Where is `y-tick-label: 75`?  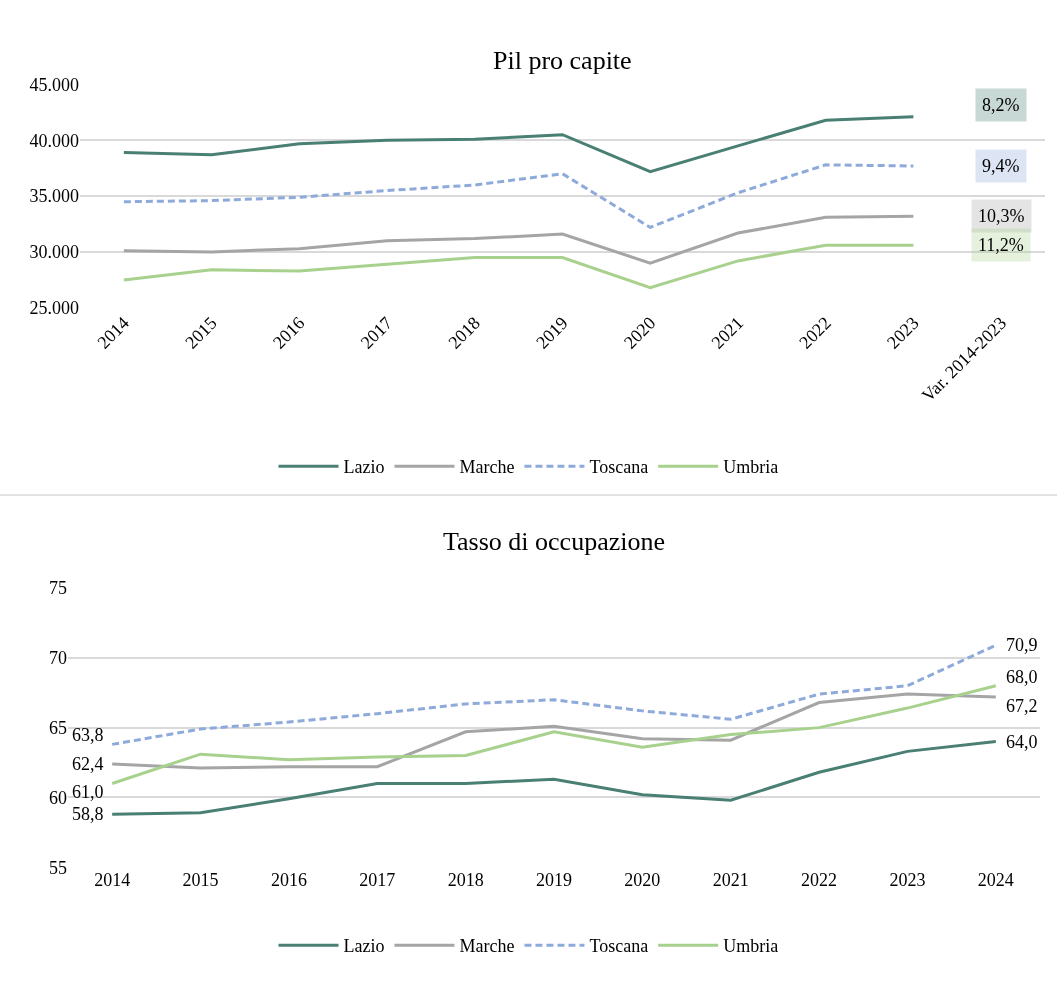 y-tick-label: 75 is located at coordinates (58, 588).